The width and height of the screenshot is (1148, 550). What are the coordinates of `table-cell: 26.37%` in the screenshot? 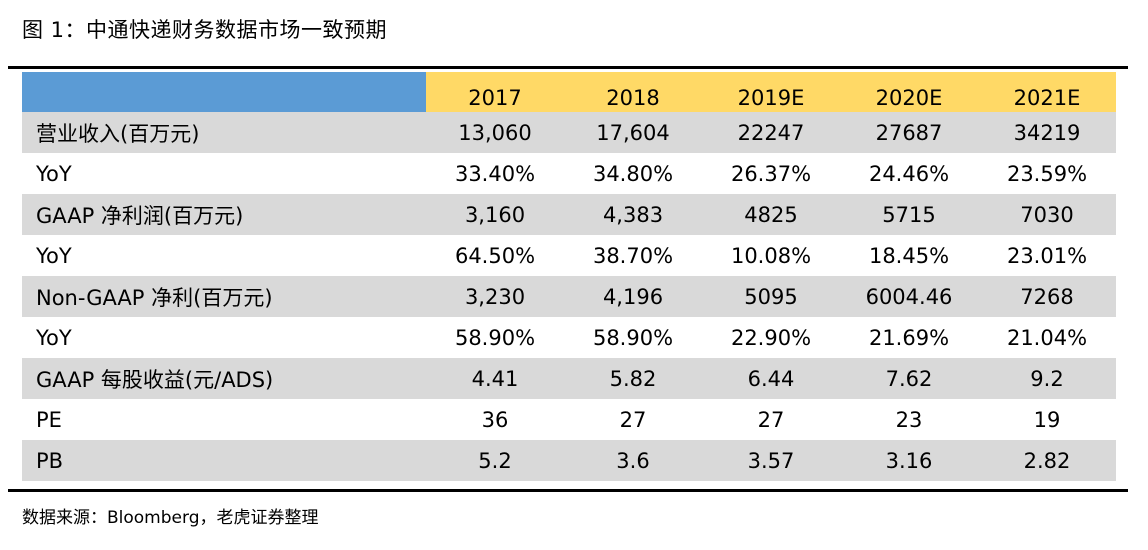 It's located at (771, 173).